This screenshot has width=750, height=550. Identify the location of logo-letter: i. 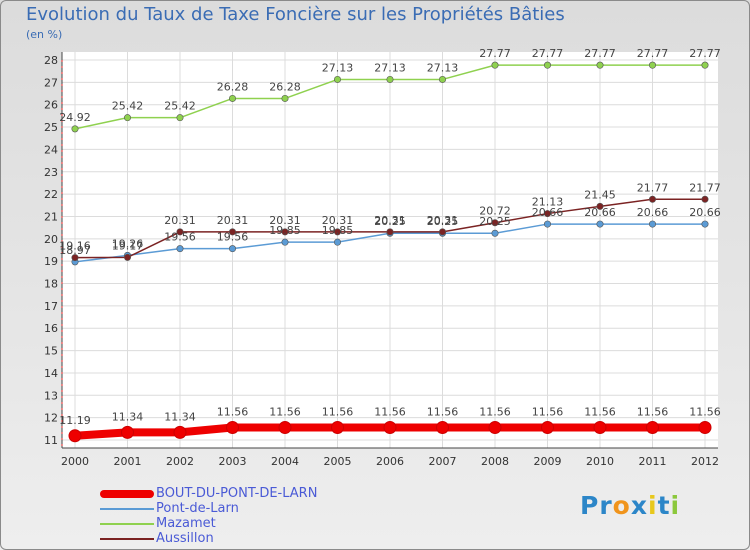
(653, 505).